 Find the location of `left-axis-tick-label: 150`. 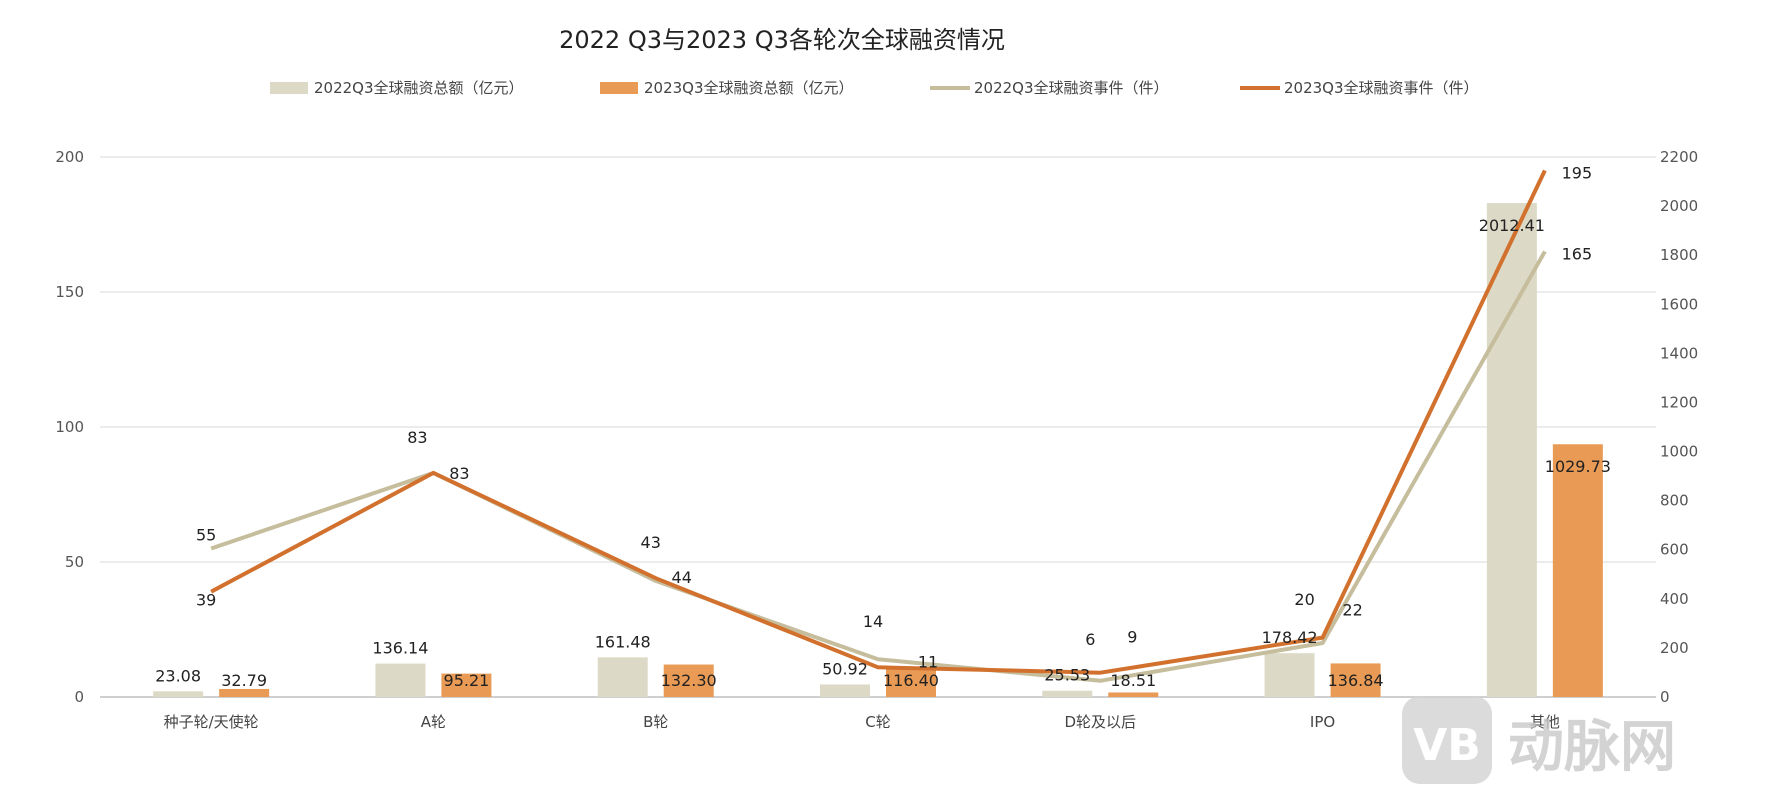

left-axis-tick-label: 150 is located at coordinates (69, 292).